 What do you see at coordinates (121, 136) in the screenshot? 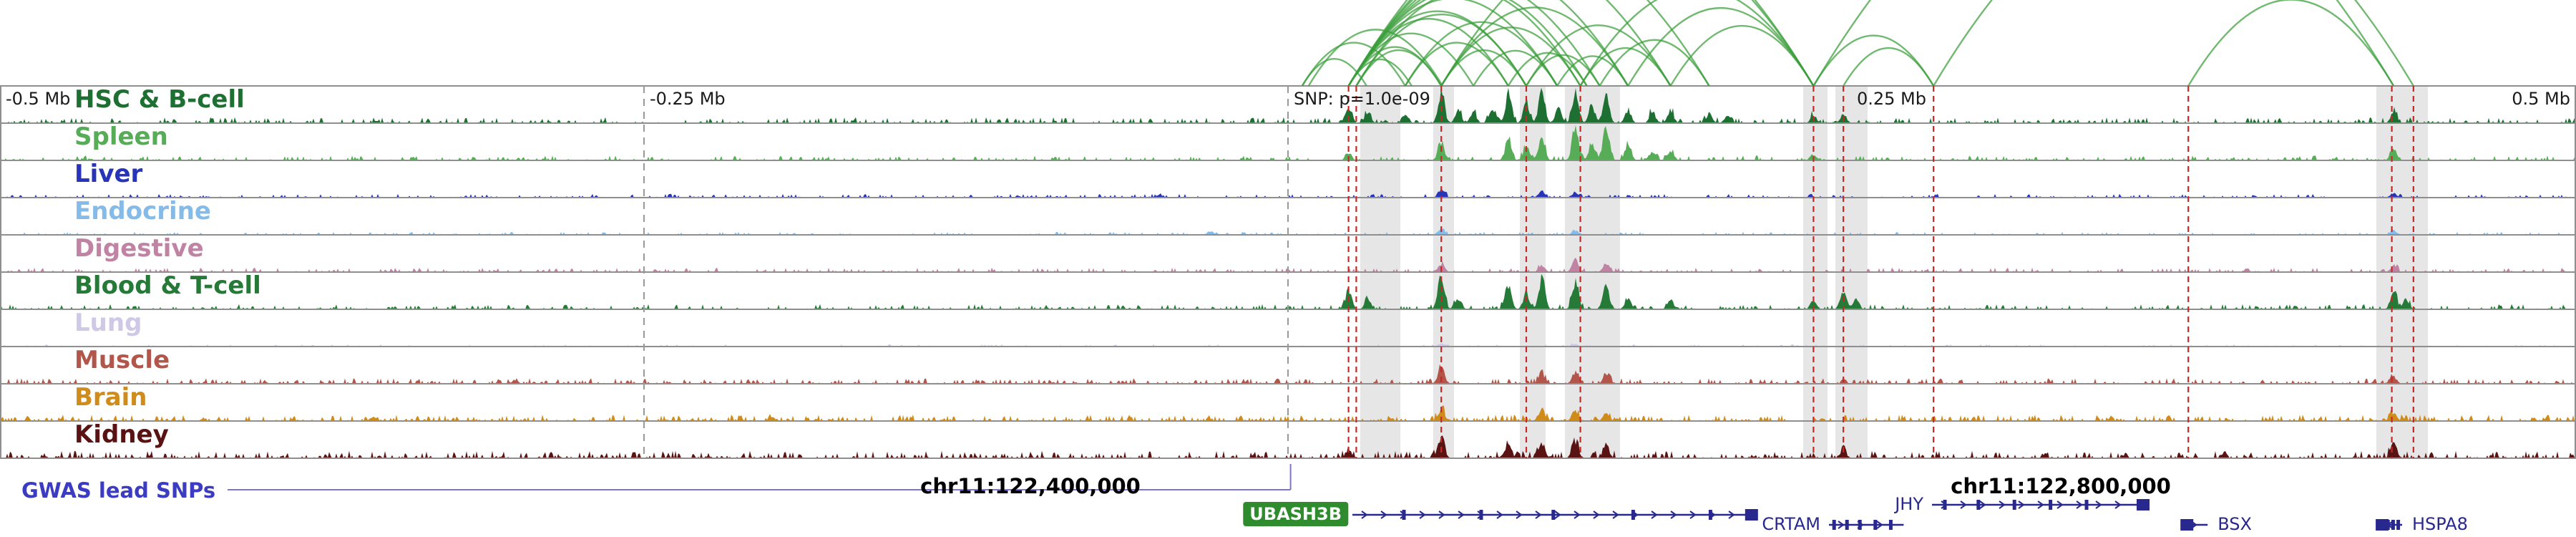
I see `track-label-spleen: Spleen` at bounding box center [121, 136].